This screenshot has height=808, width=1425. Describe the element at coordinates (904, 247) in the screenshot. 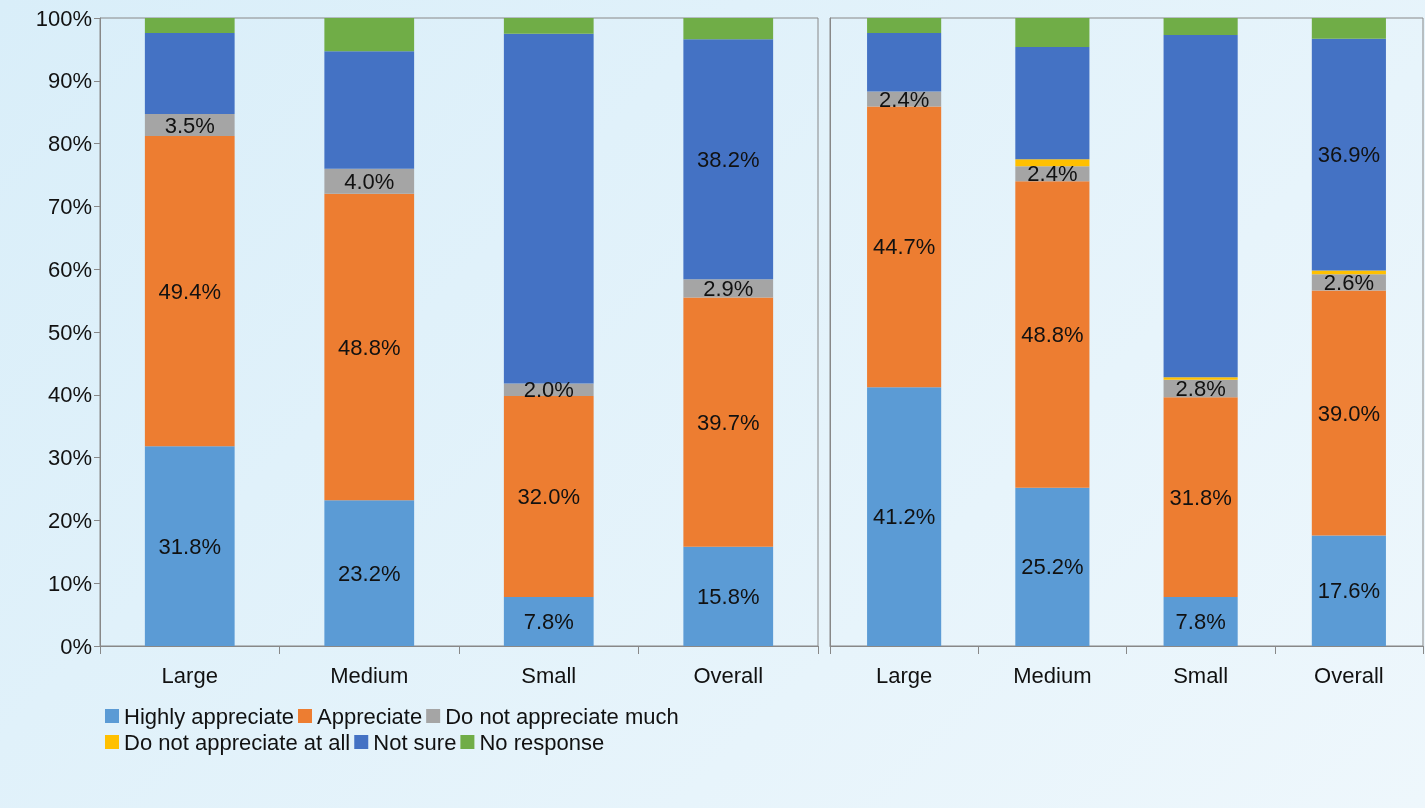

I see `data-label: 44.7%` at that location.